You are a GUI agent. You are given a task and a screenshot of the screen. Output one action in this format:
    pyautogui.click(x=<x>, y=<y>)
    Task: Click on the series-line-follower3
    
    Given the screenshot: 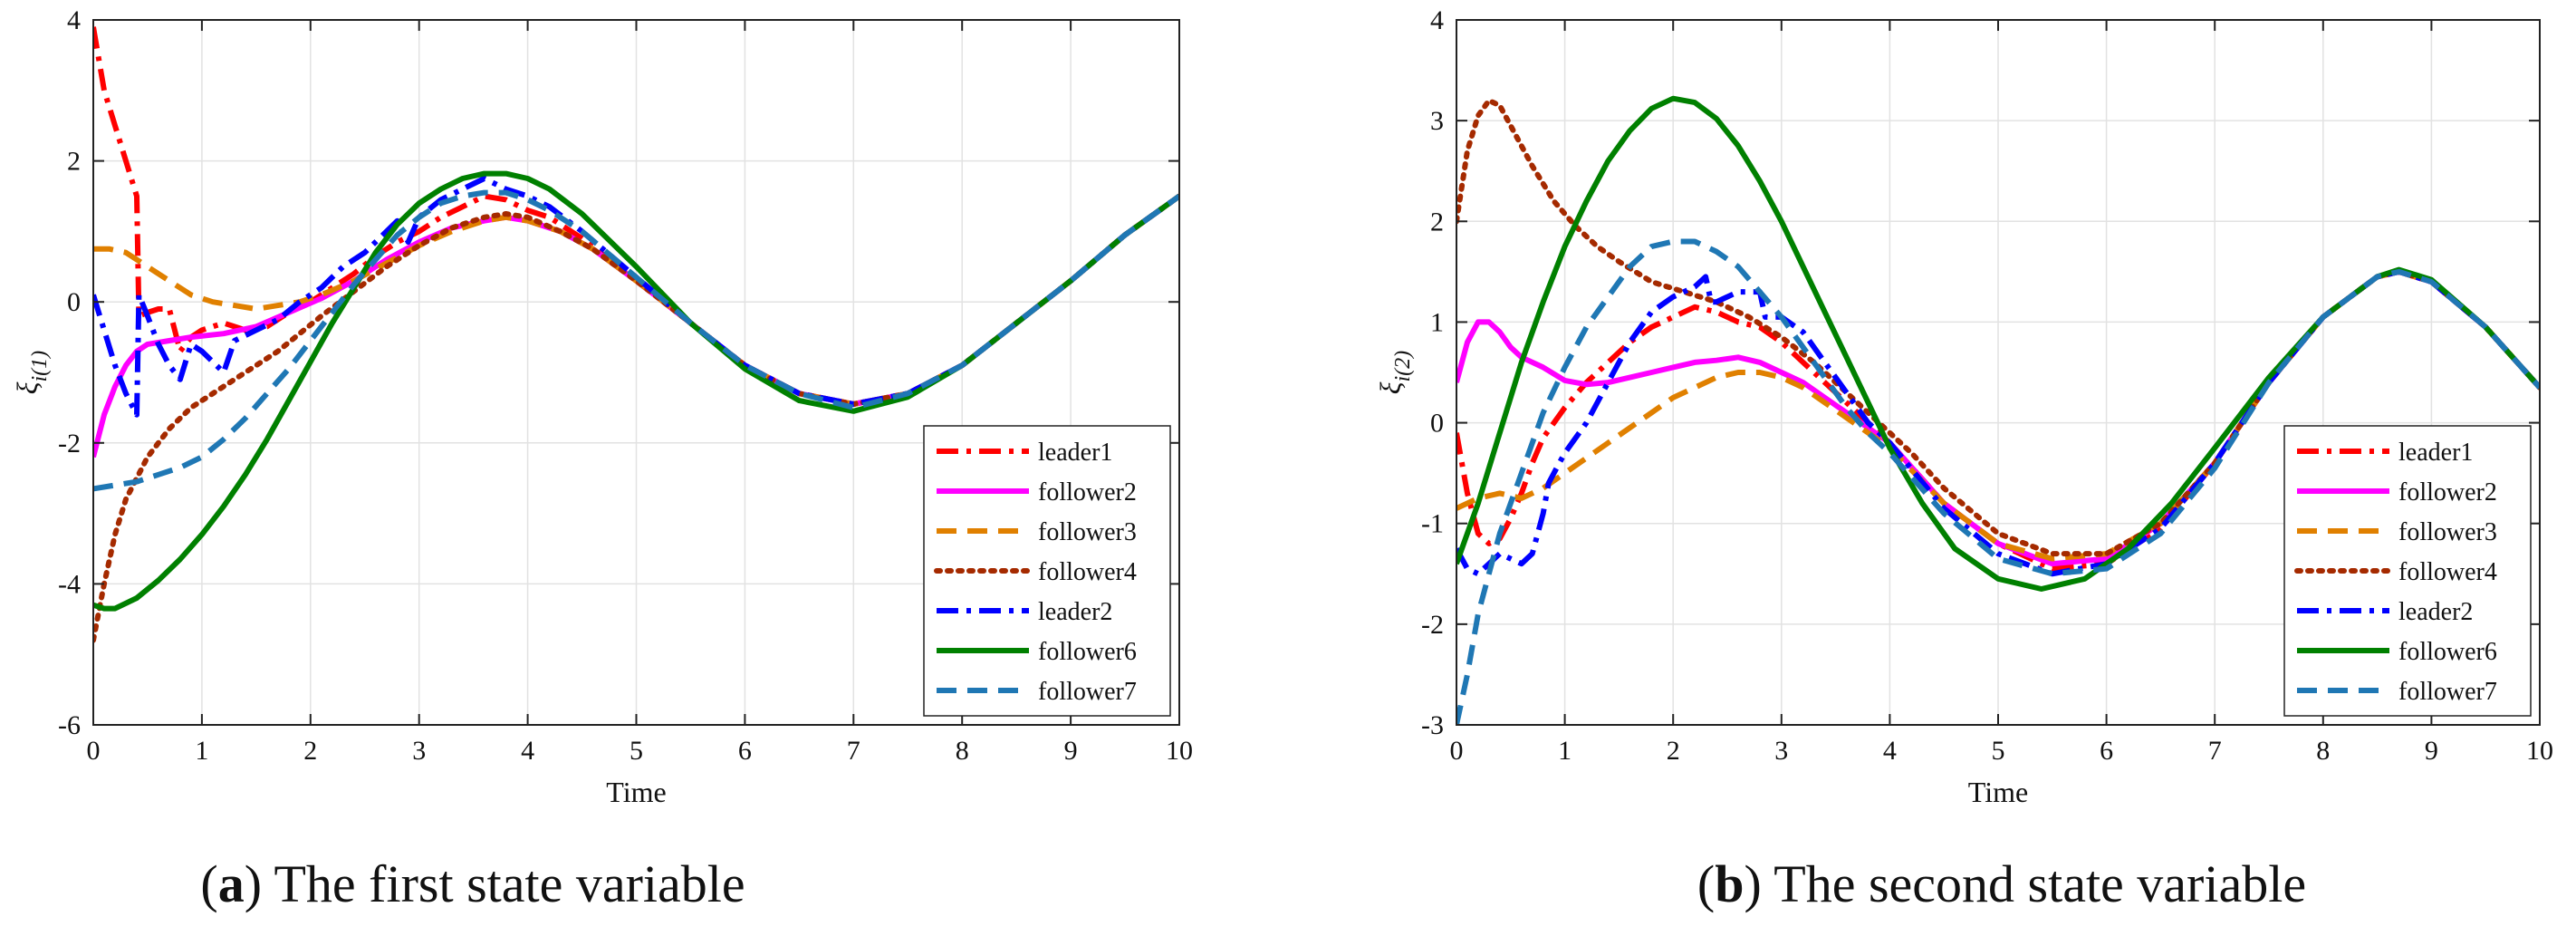 What is the action you would take?
    pyautogui.click(x=636, y=301)
    